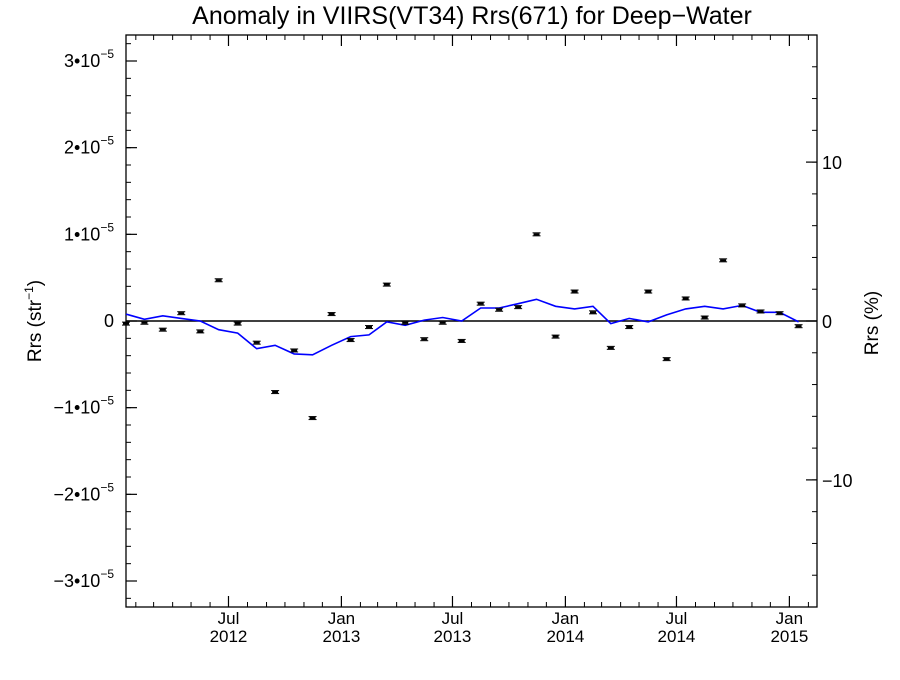  I want to click on y-right-tick-label: −10, so click(837, 481).